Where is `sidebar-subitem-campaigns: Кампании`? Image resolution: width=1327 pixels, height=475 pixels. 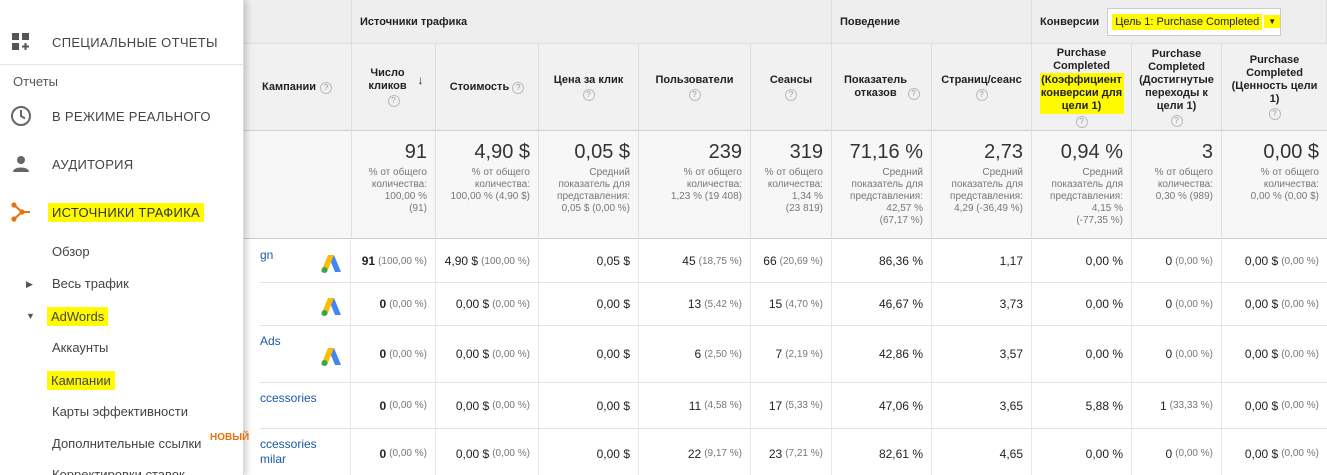 sidebar-subitem-campaigns: Кампании is located at coordinates (81, 380).